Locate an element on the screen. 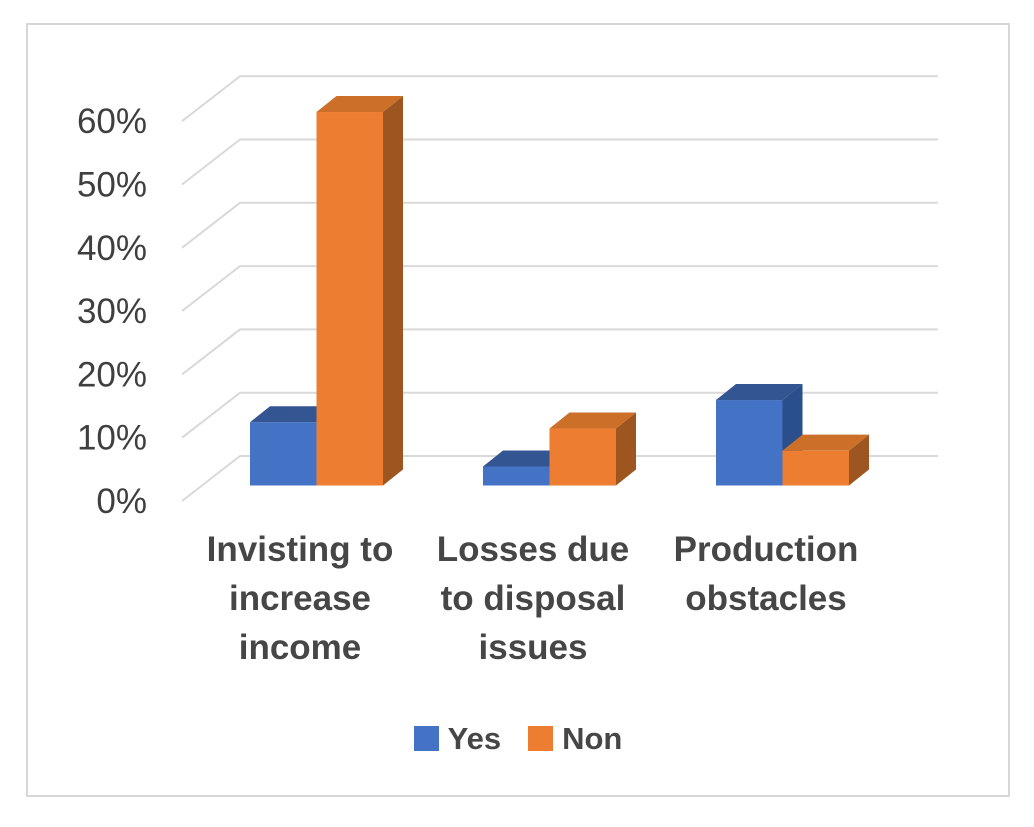  category-label-1: Invisting to increase income is located at coordinates (300, 598).